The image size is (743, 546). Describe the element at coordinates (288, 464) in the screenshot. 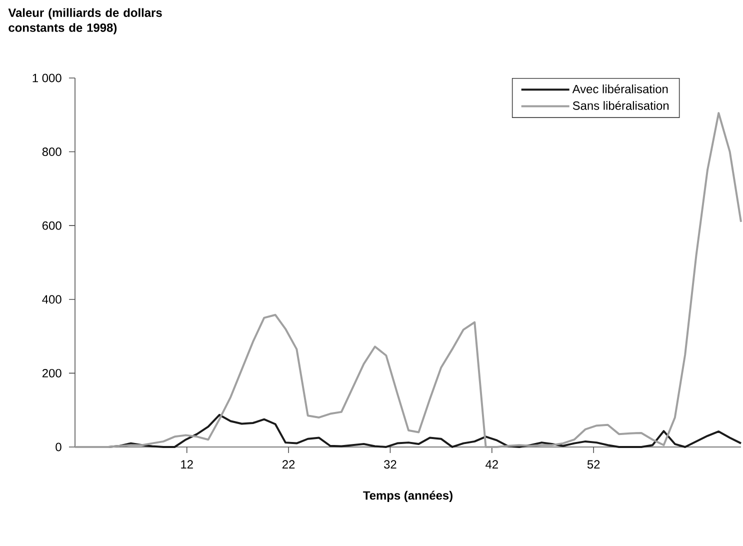

I see `x-tick-label: 22` at that location.